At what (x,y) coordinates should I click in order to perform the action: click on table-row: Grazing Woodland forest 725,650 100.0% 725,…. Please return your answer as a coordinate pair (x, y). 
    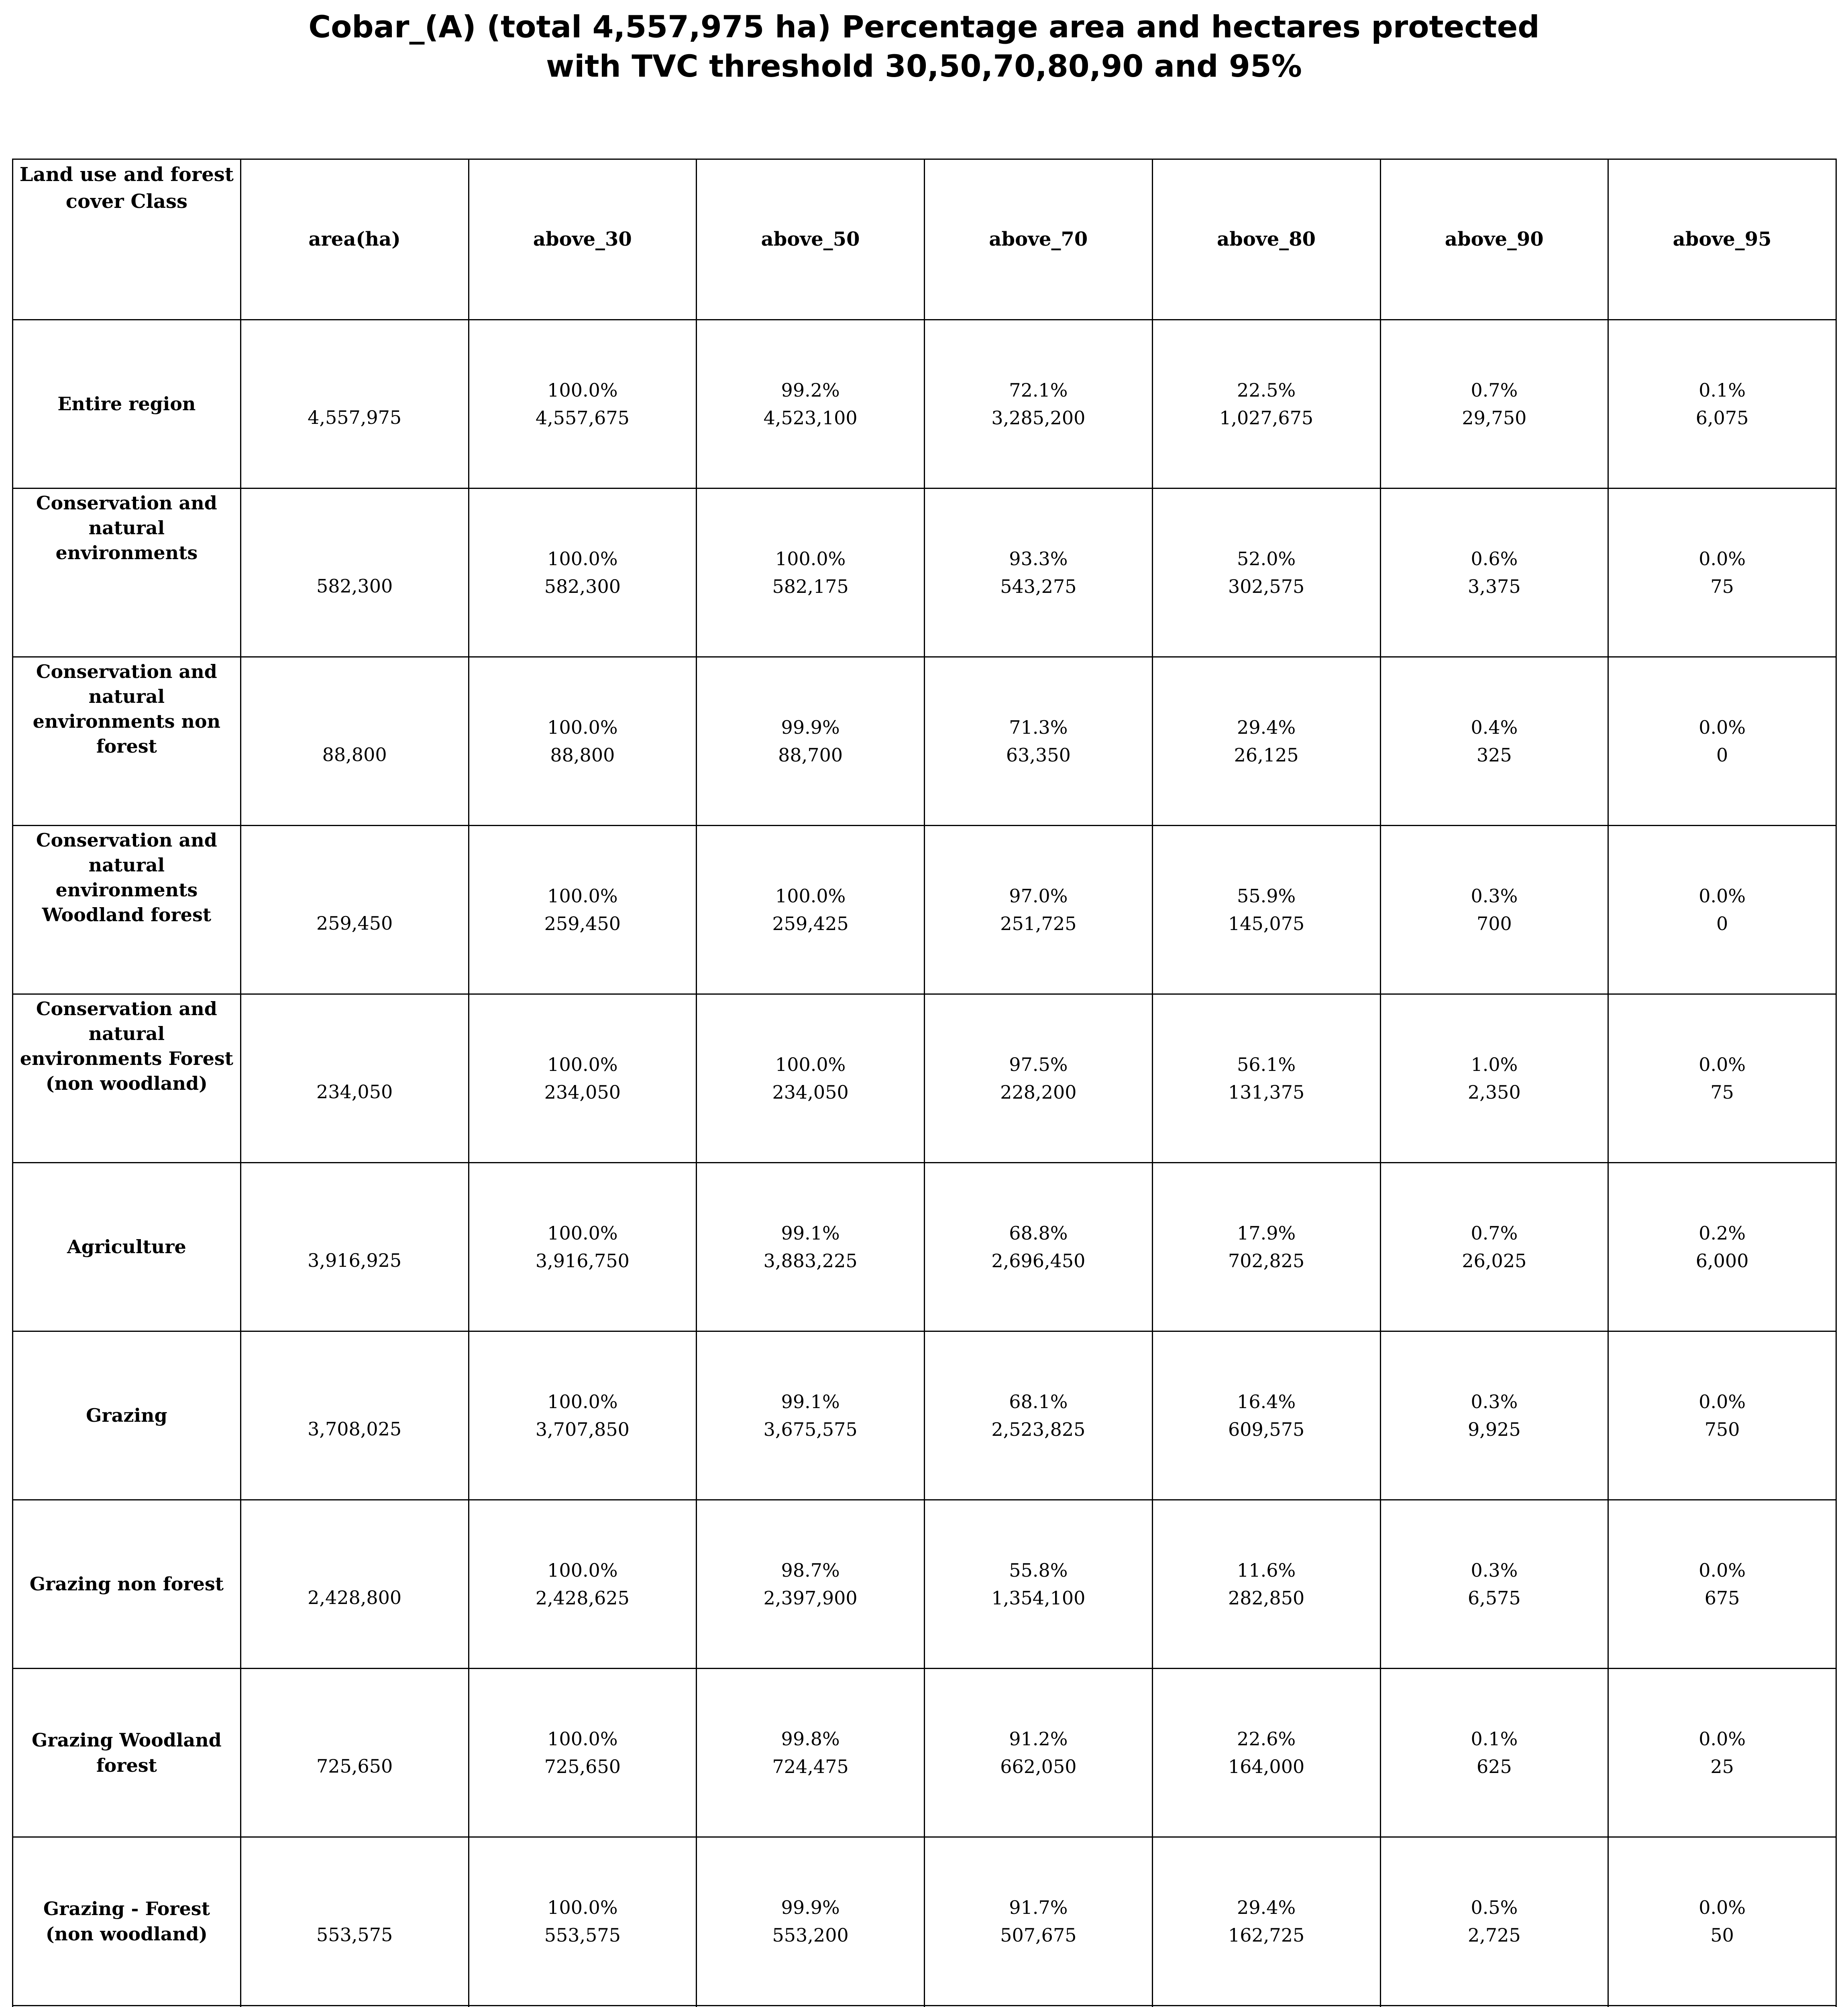
    Looking at the image, I should click on (925, 1753).